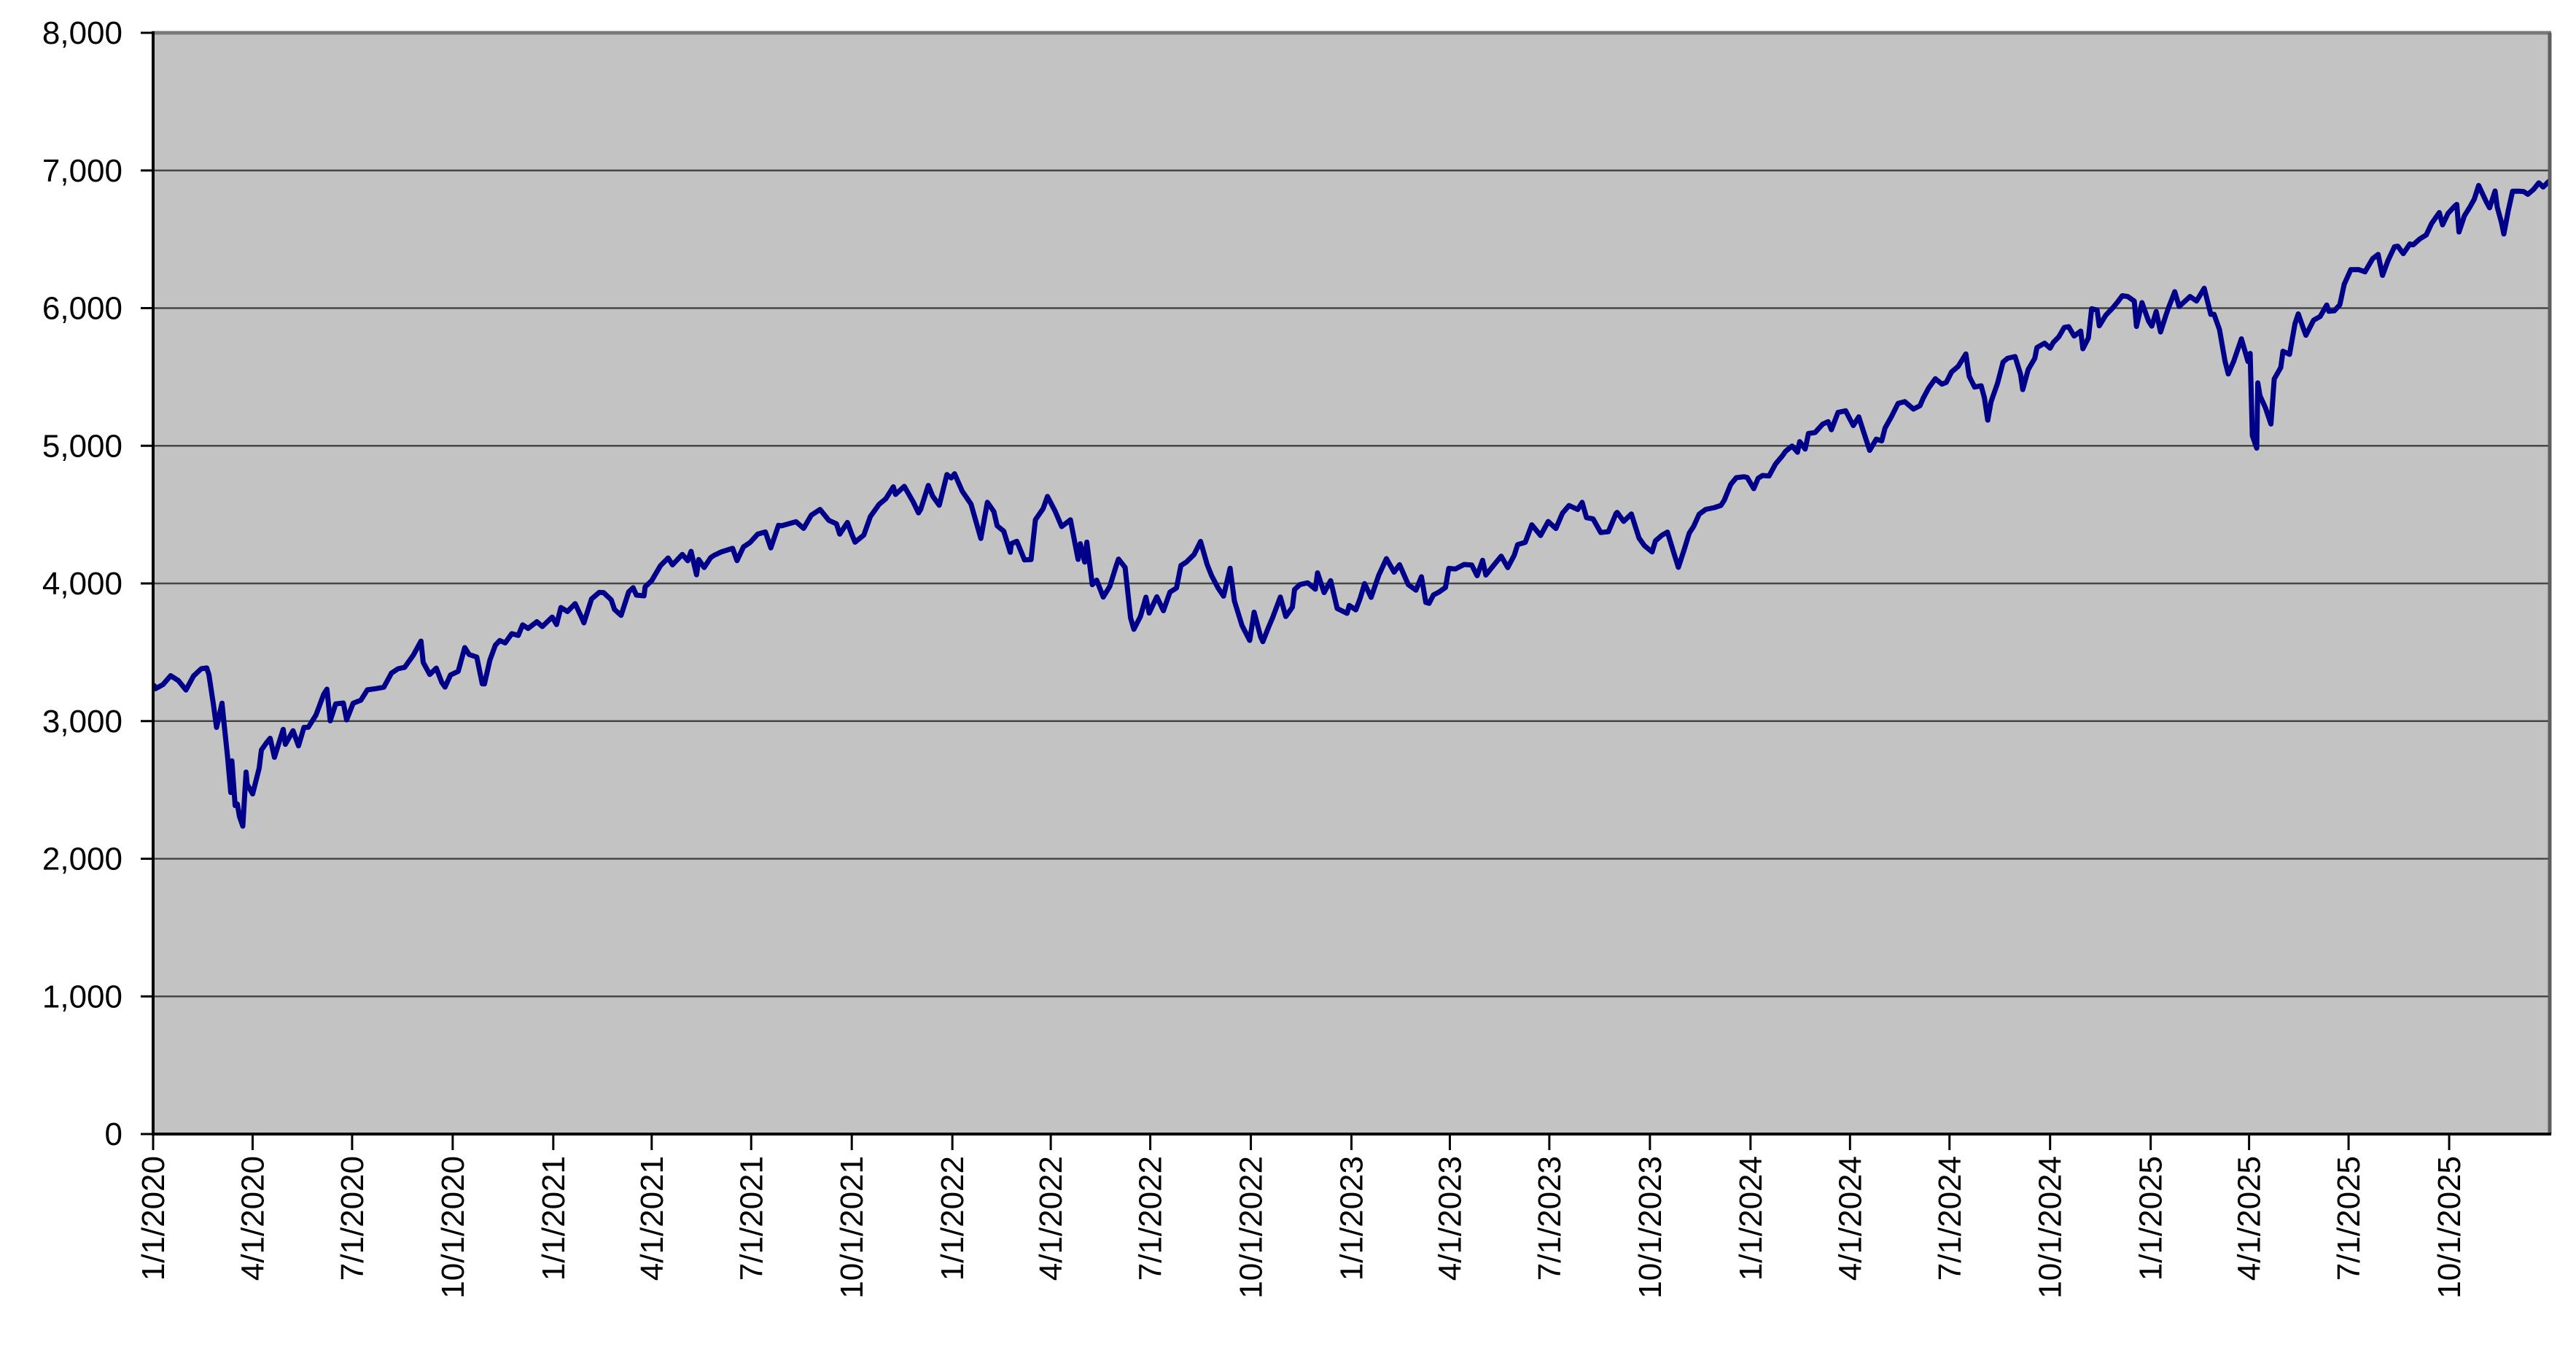  What do you see at coordinates (453, 1227) in the screenshot?
I see `x-axis-label: 10/1/2020` at bounding box center [453, 1227].